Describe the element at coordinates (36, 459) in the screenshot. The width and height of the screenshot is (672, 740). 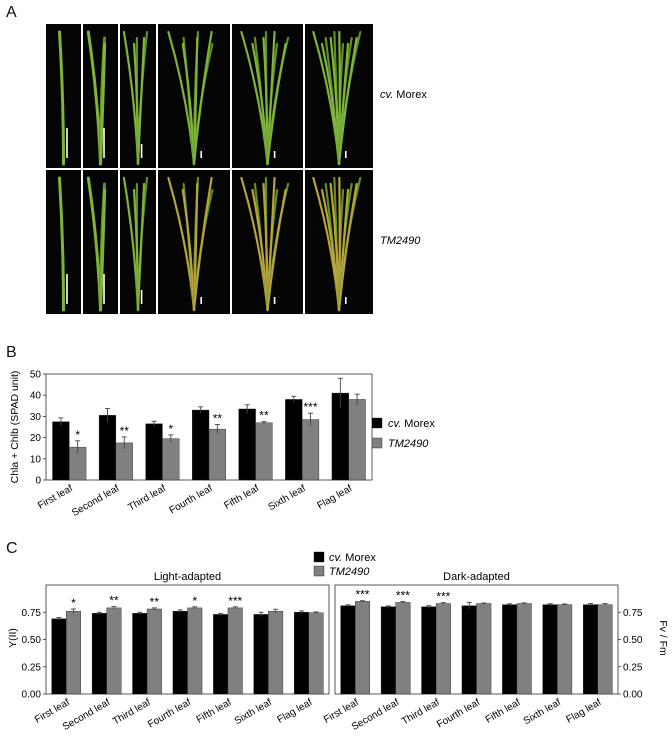
I see `y-tick-label: 10` at that location.